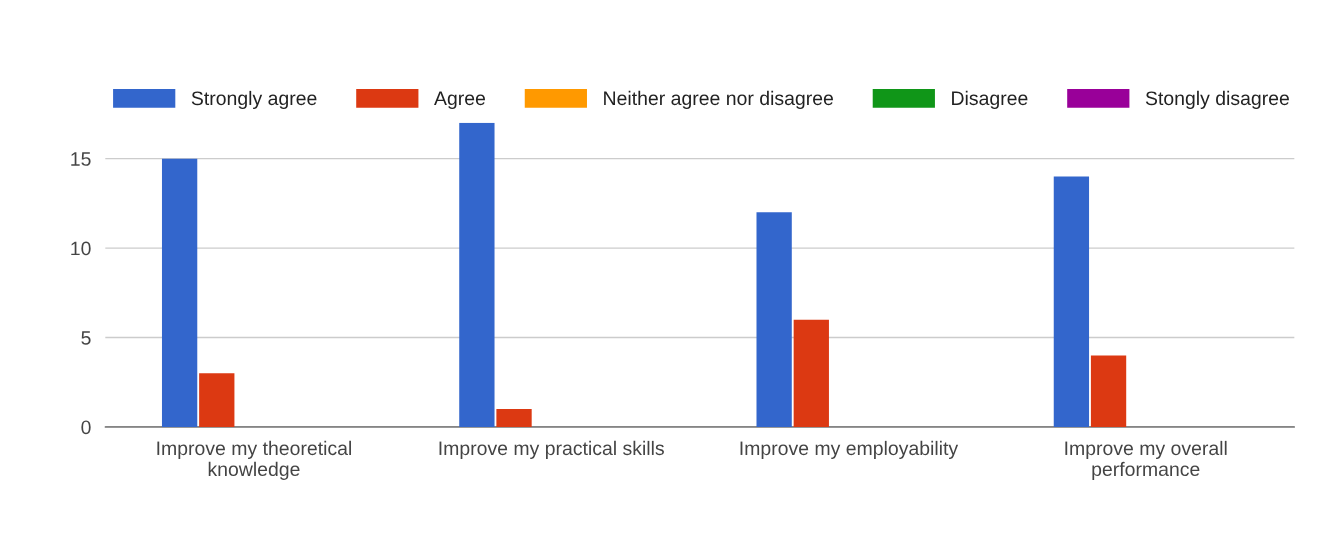 Image resolution: width=1333 pixels, height=546 pixels. I want to click on y-tick-label: 0, so click(86, 427).